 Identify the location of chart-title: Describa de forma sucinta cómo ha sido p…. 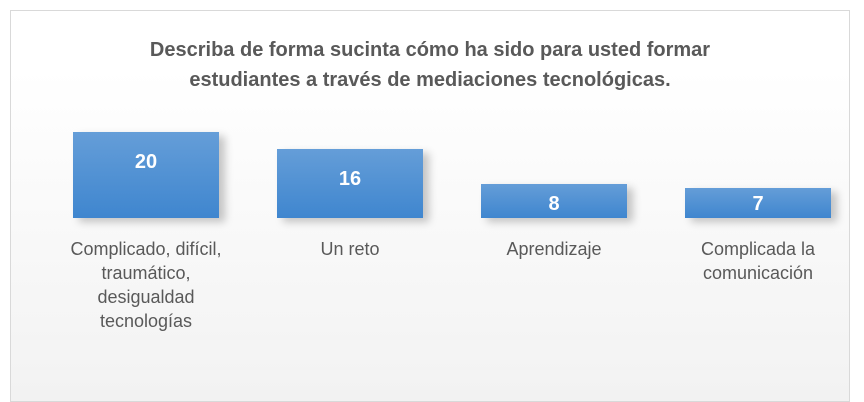
(430, 65).